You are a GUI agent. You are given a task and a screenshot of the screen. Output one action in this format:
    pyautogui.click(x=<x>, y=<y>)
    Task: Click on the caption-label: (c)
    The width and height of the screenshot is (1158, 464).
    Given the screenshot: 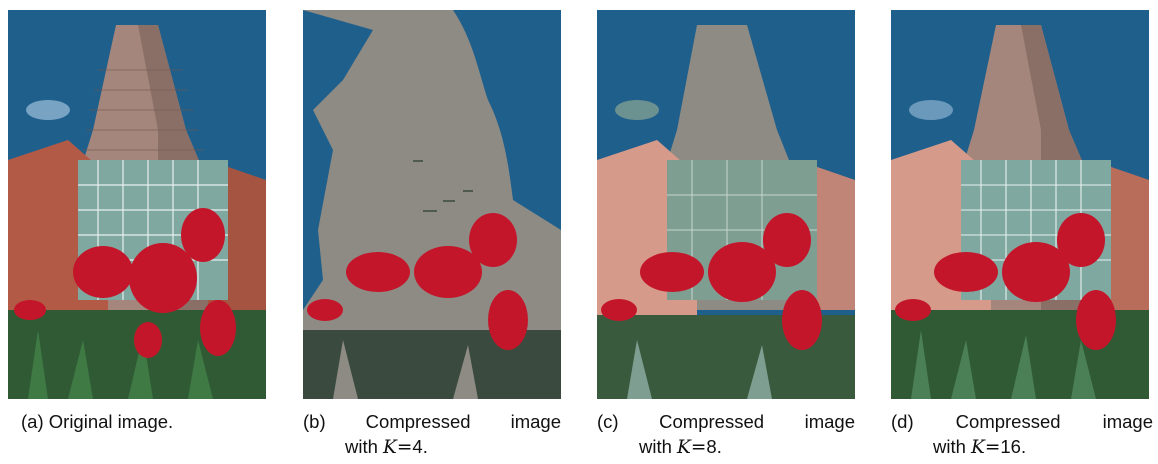 What is the action you would take?
    pyautogui.click(x=608, y=421)
    